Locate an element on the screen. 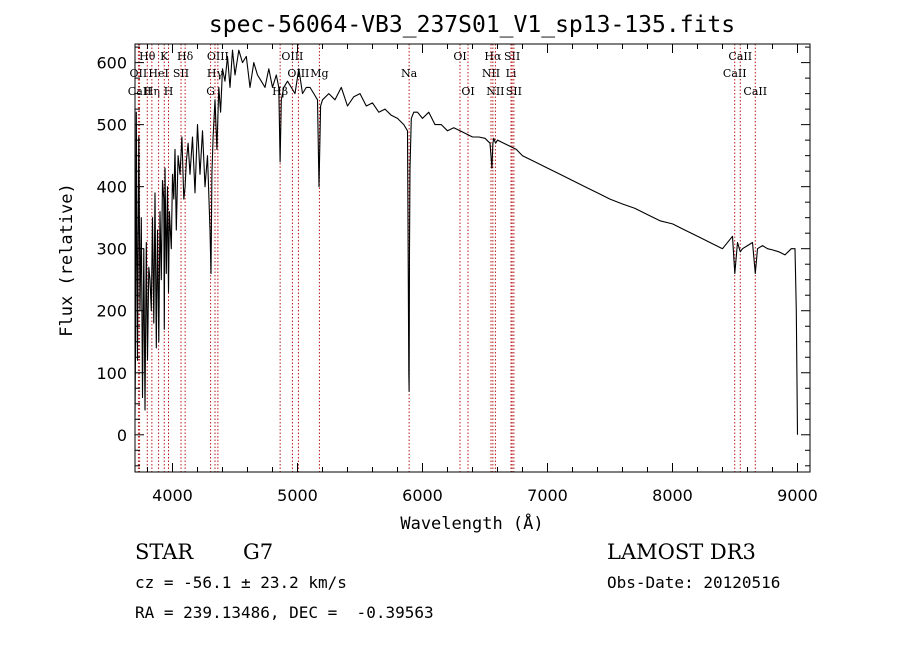  y-tick-label-6: 600 is located at coordinates (111, 63).